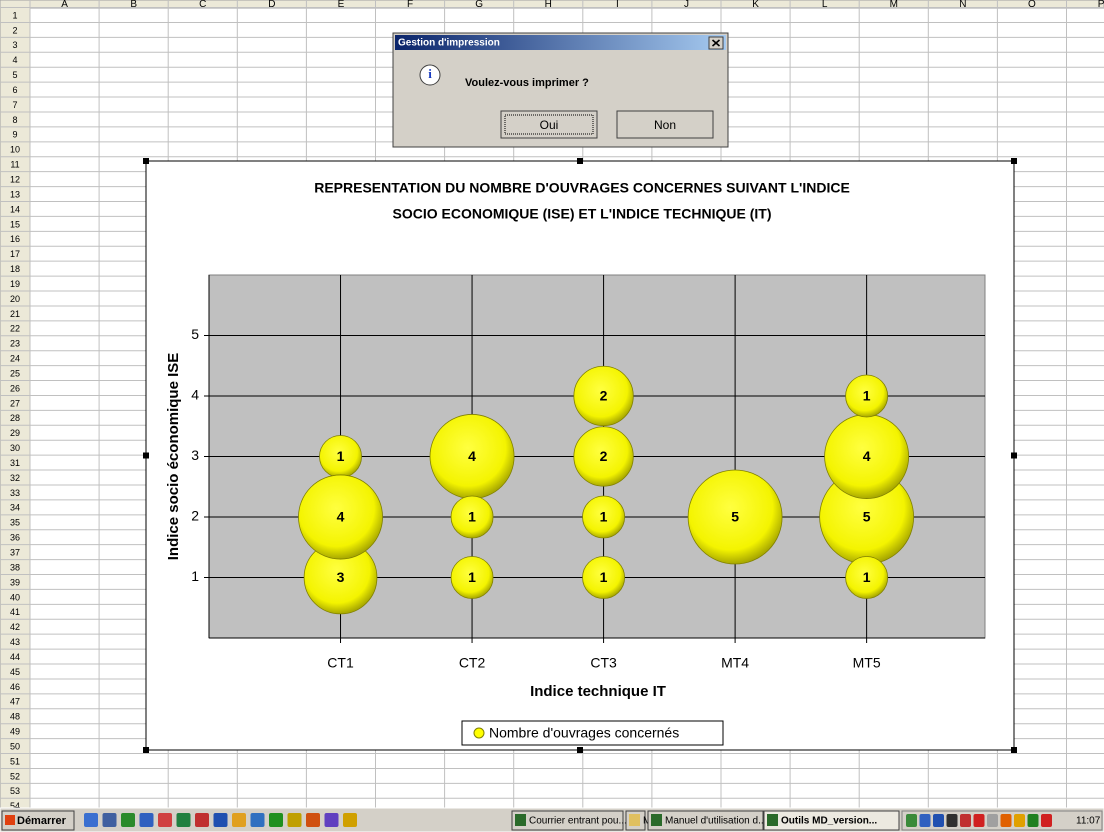  What do you see at coordinates (173, 457) in the screenshot?
I see `y-axis-label: Indice socio économique ISE` at bounding box center [173, 457].